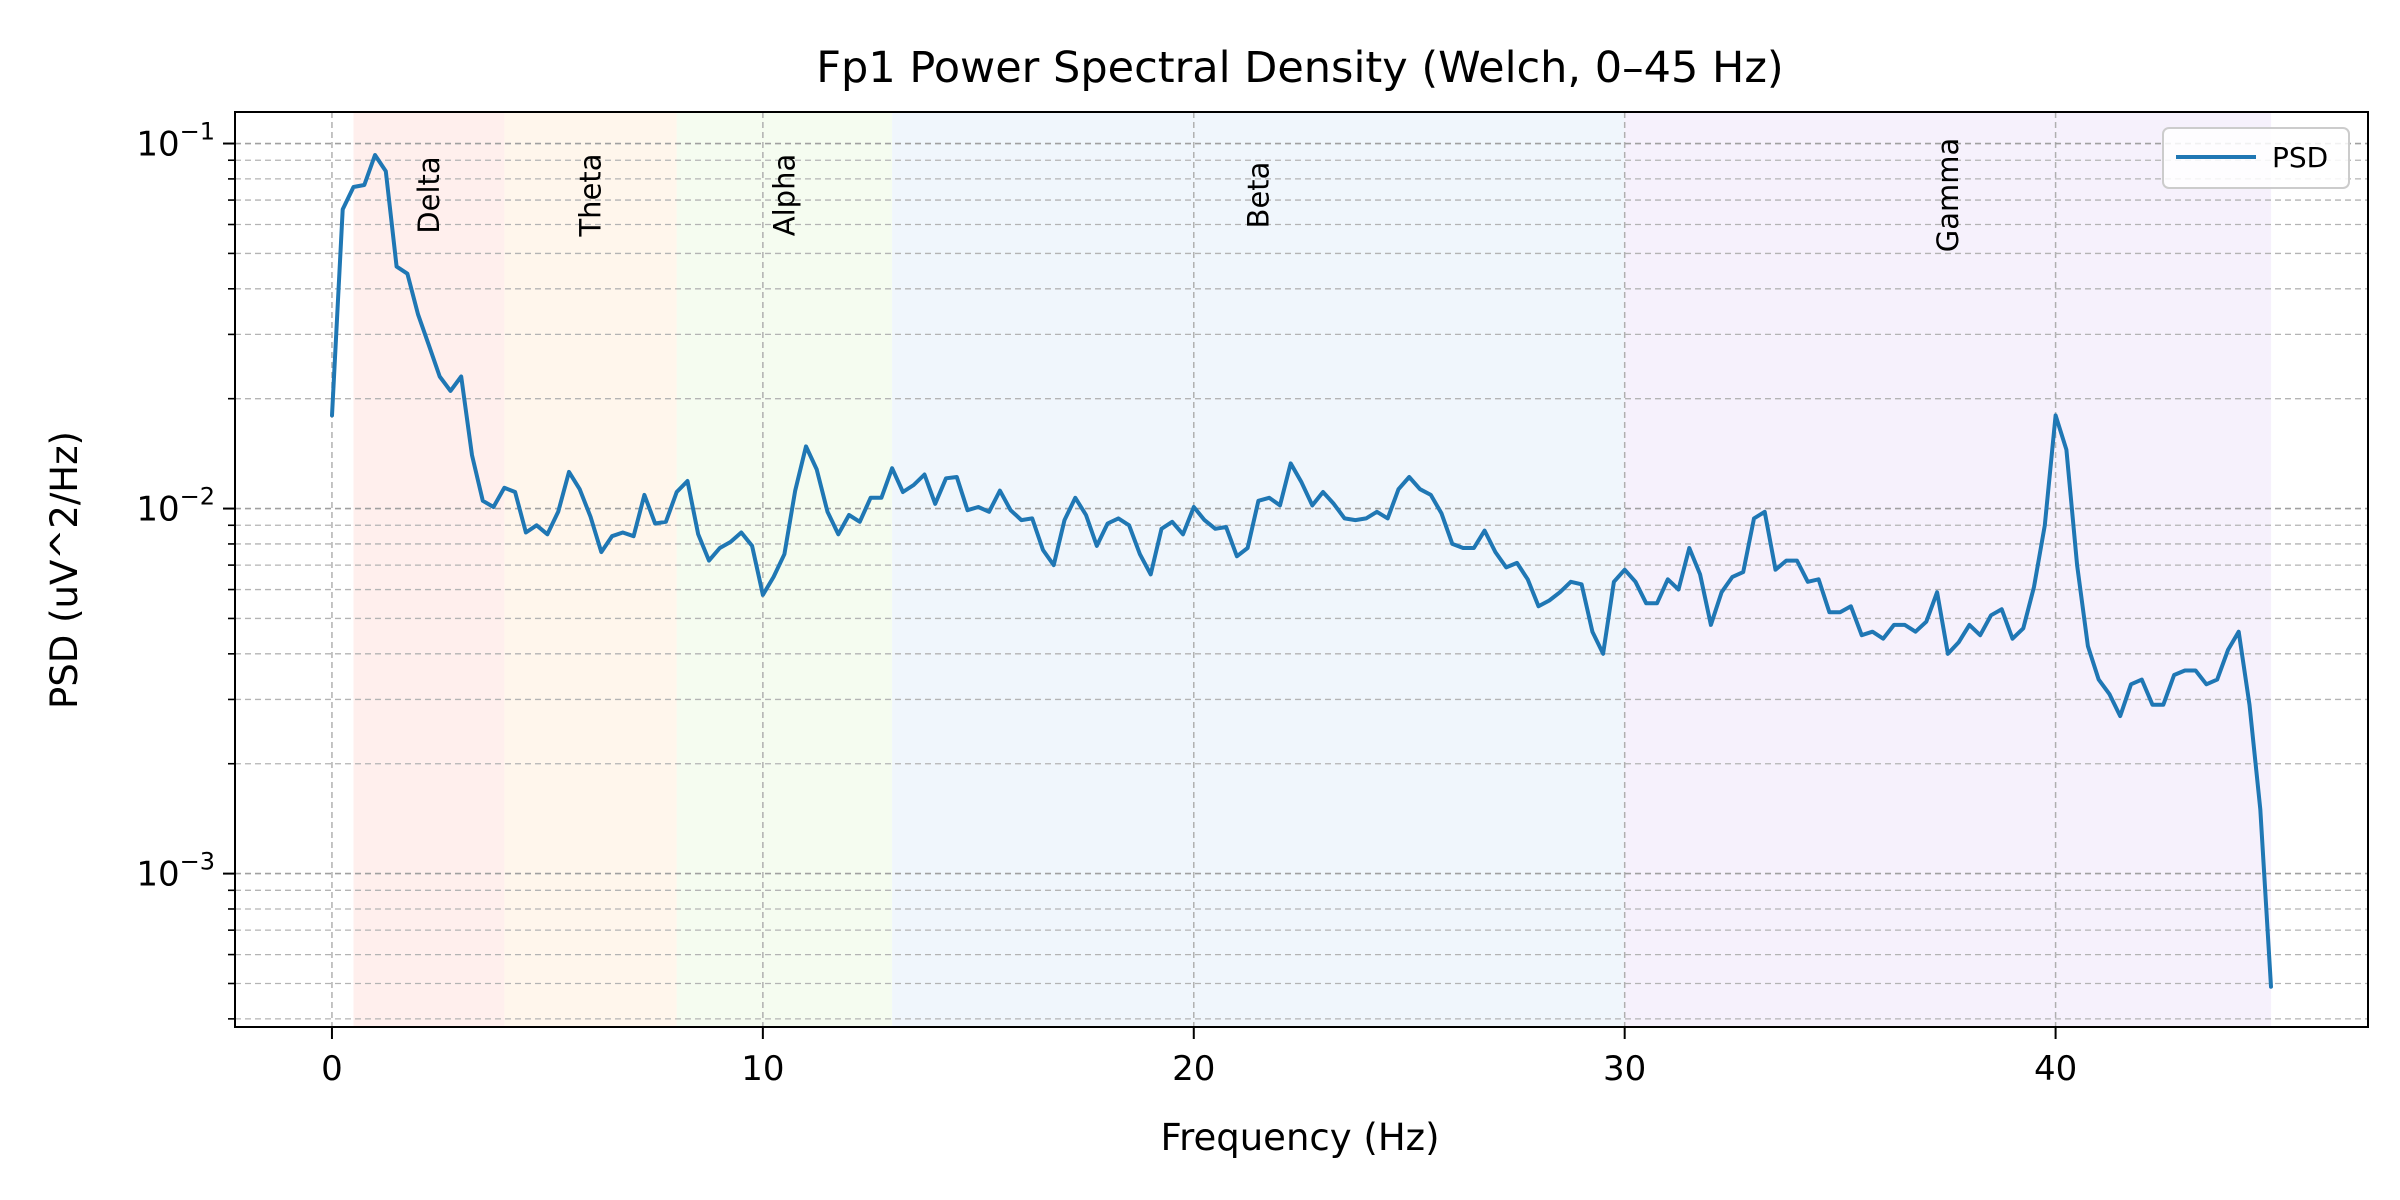 This screenshot has height=1200, width=2400. Describe the element at coordinates (175, 871) in the screenshot. I see `y-tick-label: 10⁻³` at that location.